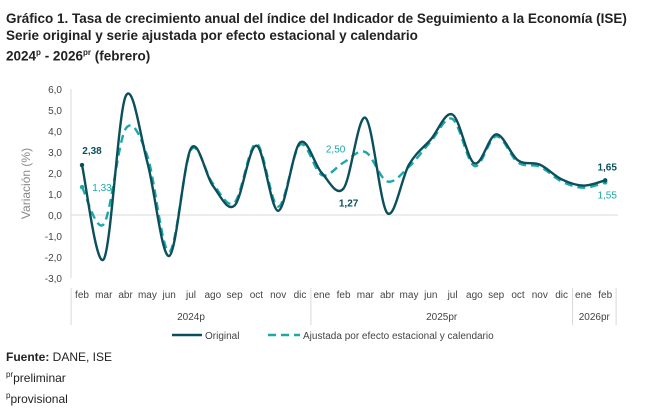 The width and height of the screenshot is (648, 408). What do you see at coordinates (55, 132) in the screenshot?
I see `y-tick-label: 4,0` at bounding box center [55, 132].